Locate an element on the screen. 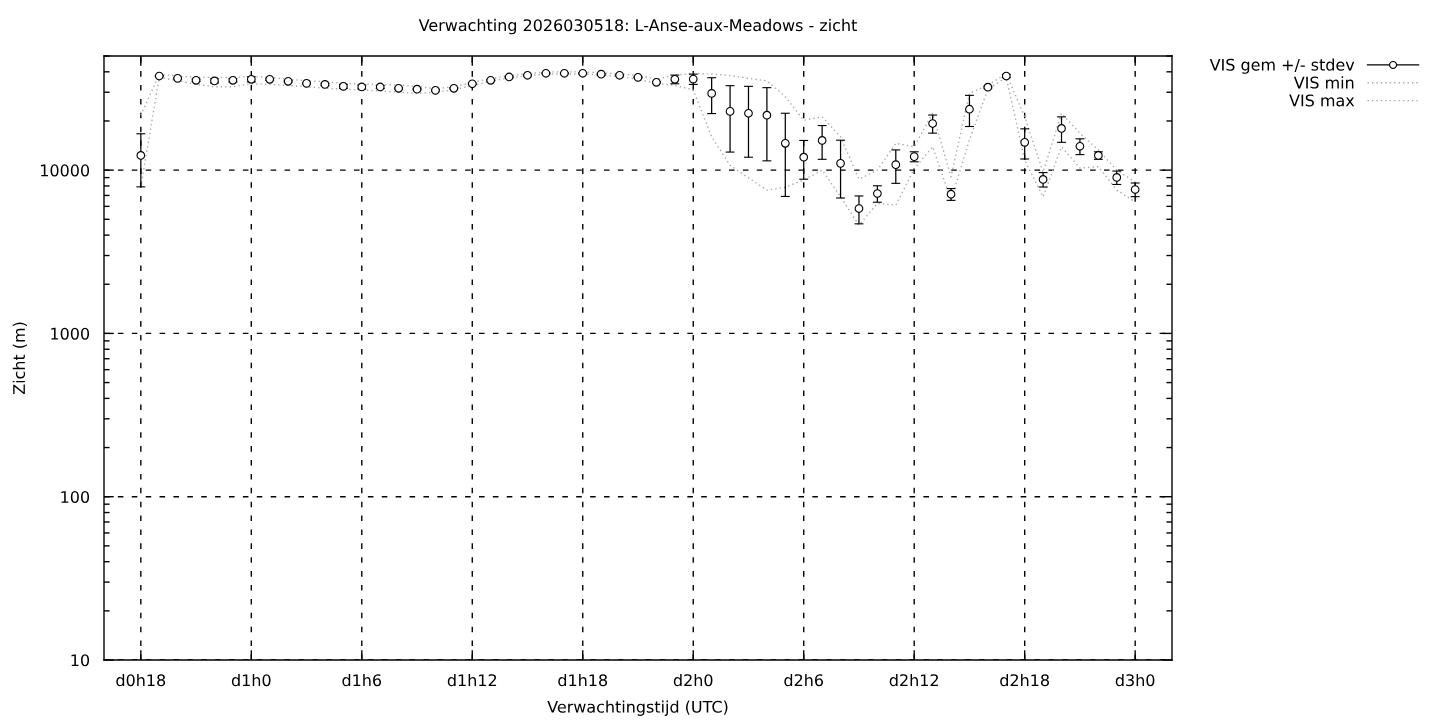 The image size is (1440, 720). x-tick-label: d1h6 is located at coordinates (362, 680).